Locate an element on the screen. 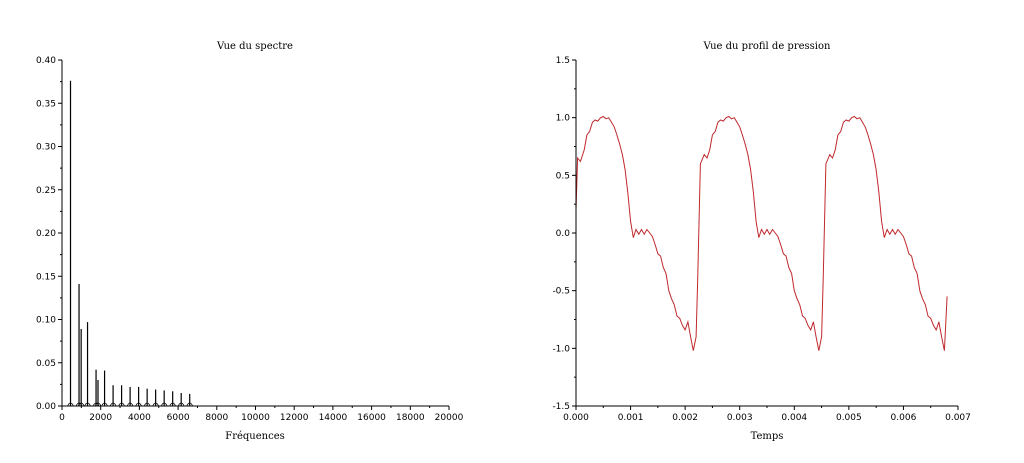 This screenshot has width=1024, height=463. pressure-x-axis-label: Temps is located at coordinates (767, 436).